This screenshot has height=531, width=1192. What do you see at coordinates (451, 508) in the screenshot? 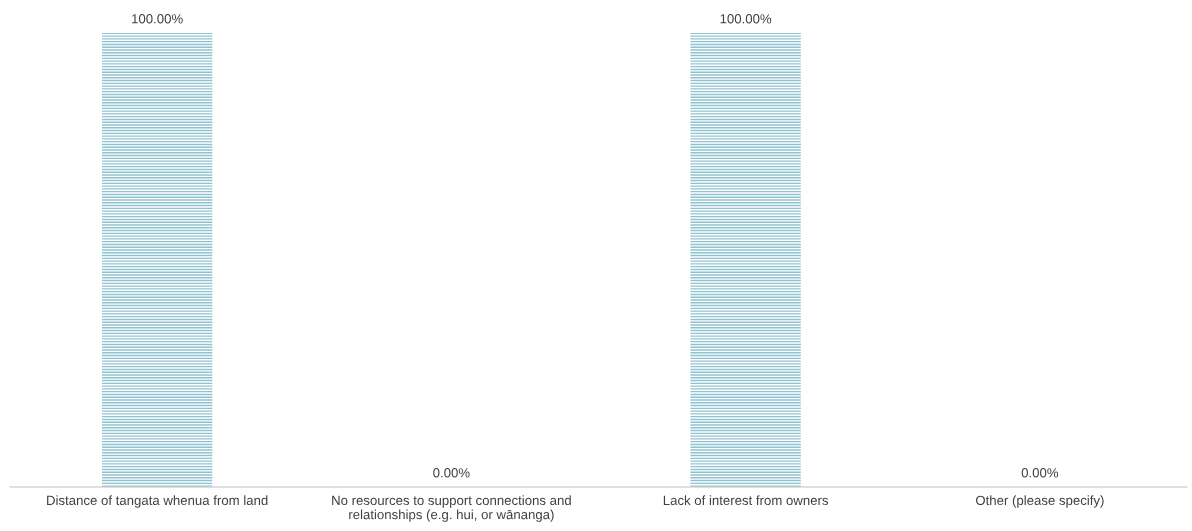
I see `x-tick-label: No resources to support connections and relationships (e.g. hui, or wānanga)` at bounding box center [451, 508].